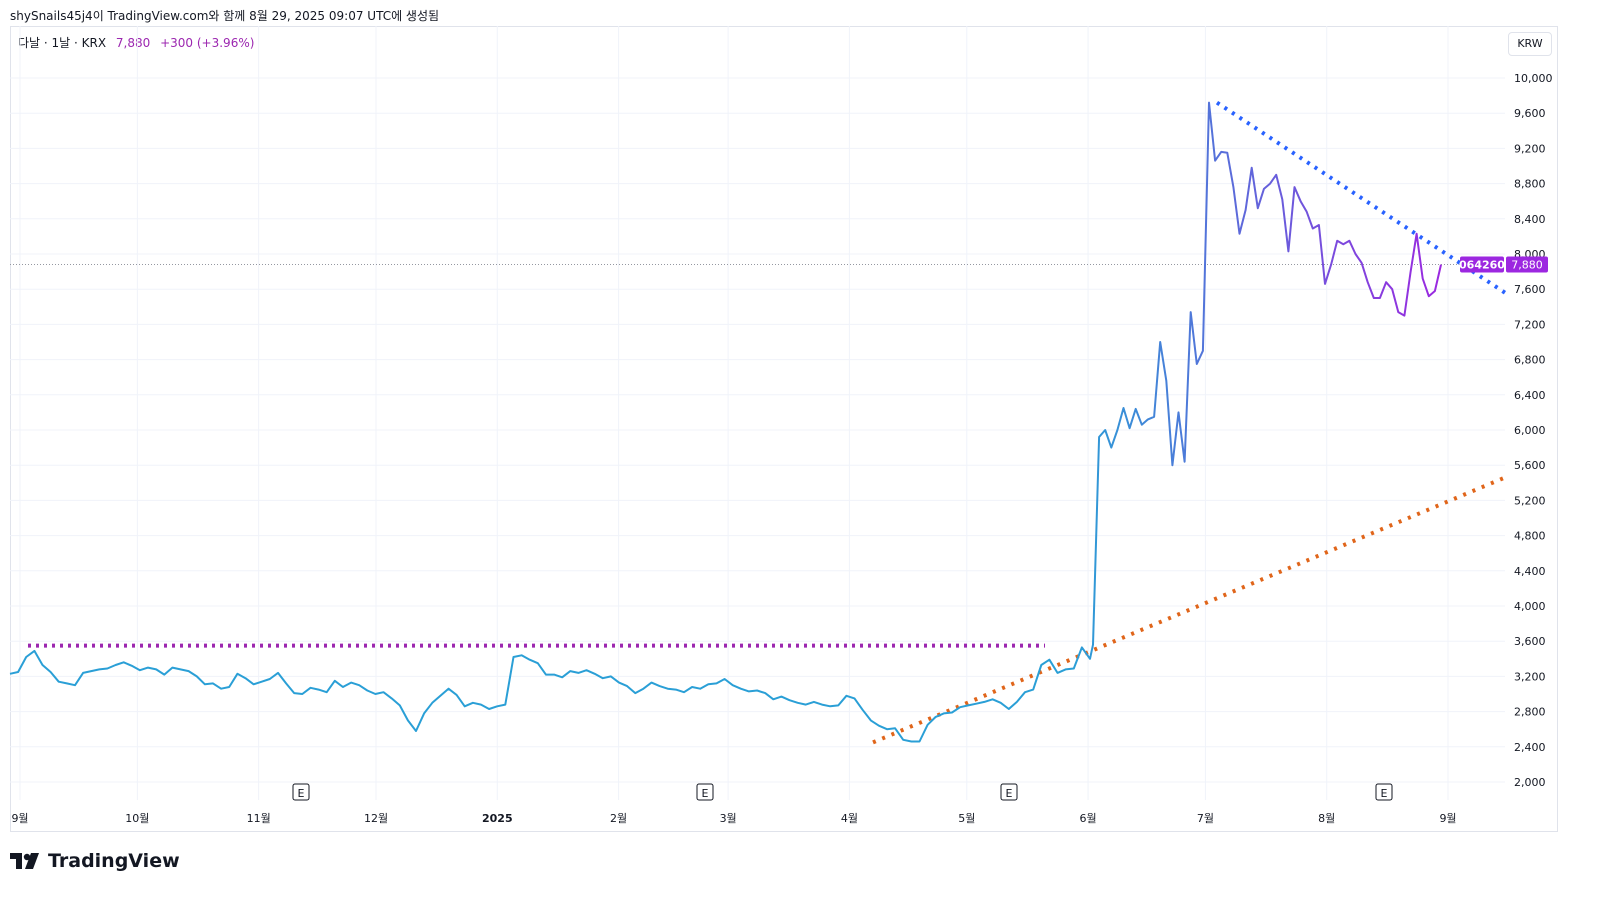 The height and width of the screenshot is (909, 1599). Describe the element at coordinates (376, 818) in the screenshot. I see `x-tick-label: 12월` at that location.